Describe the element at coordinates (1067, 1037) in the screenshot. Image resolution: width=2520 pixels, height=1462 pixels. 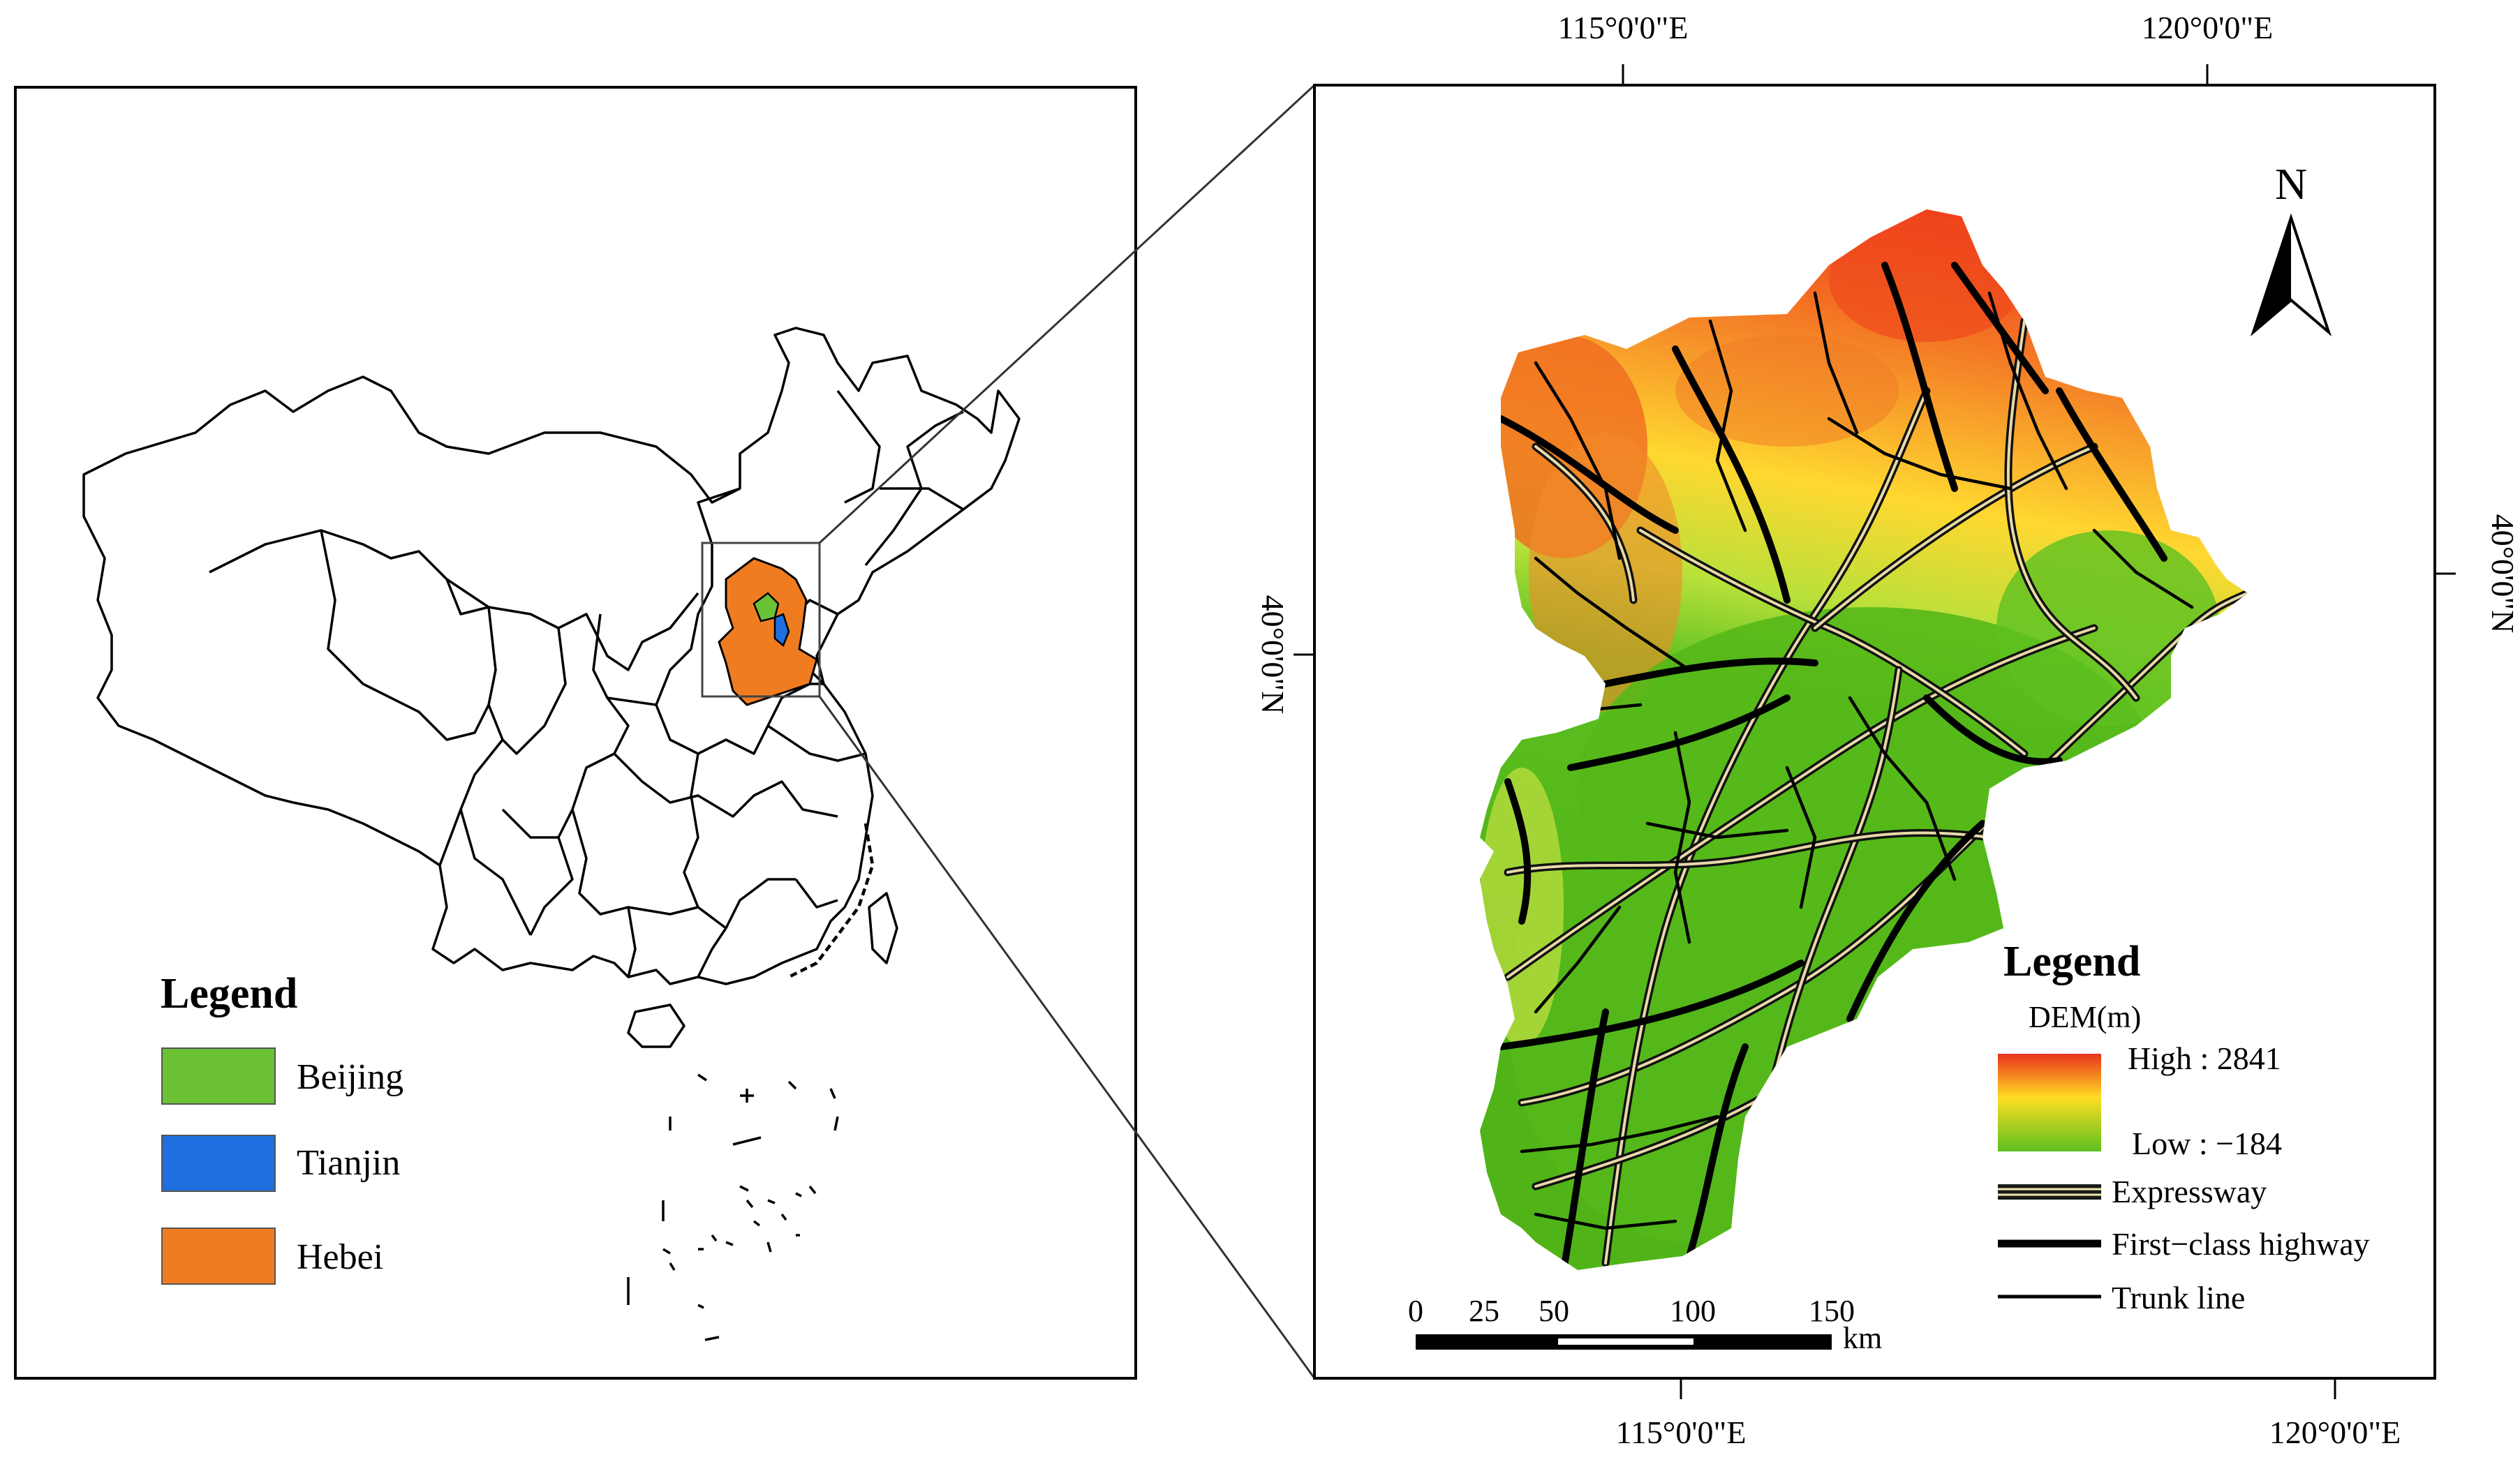
I see `zoom-connector-bottom` at that location.